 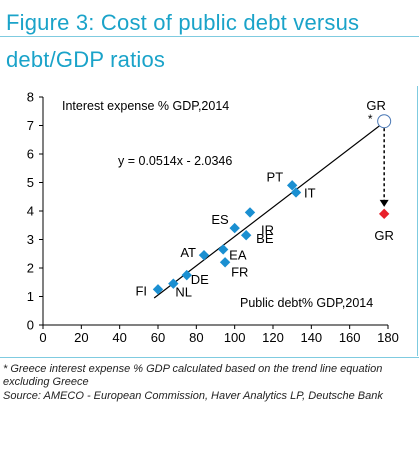 I want to click on data-point-fi, so click(x=158, y=289).